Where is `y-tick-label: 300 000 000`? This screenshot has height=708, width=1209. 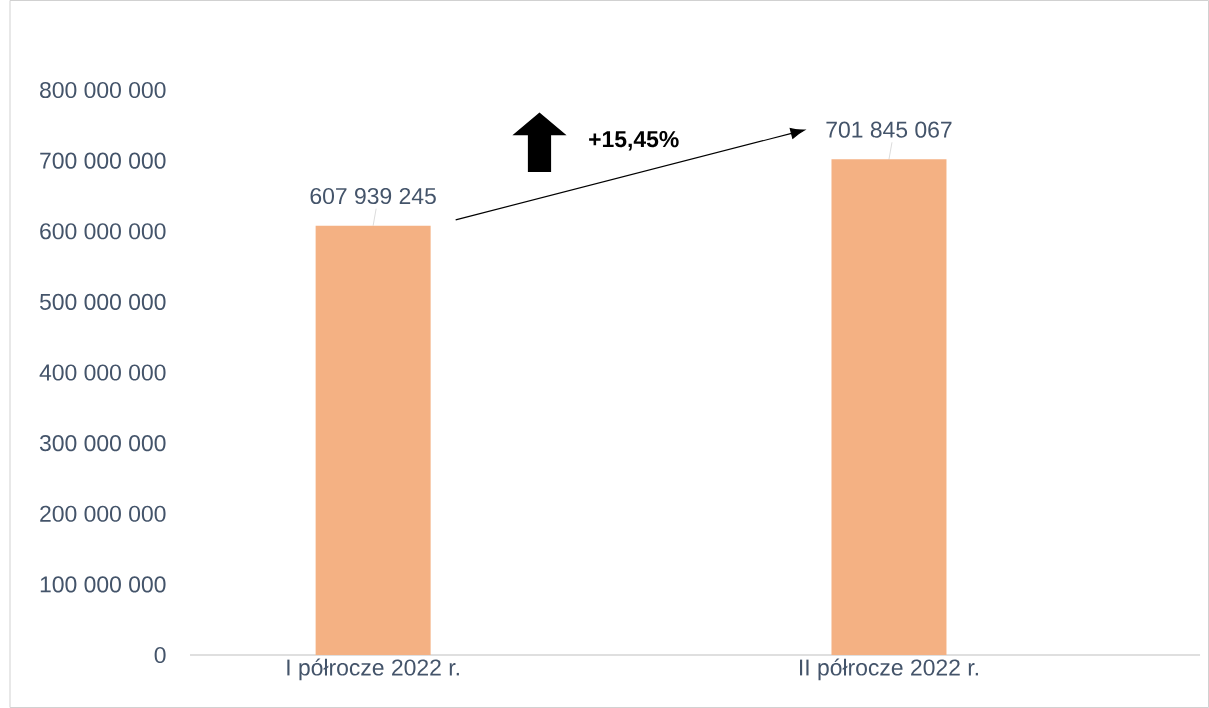 y-tick-label: 300 000 000 is located at coordinates (102, 443).